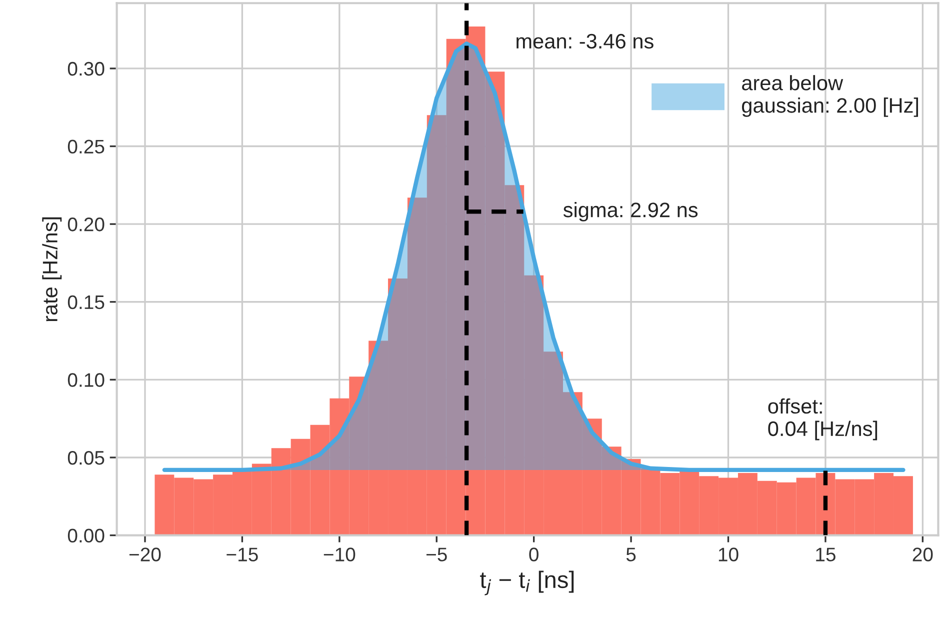  What do you see at coordinates (86, 225) in the screenshot?
I see `y-tick-label: 0.20` at bounding box center [86, 225].